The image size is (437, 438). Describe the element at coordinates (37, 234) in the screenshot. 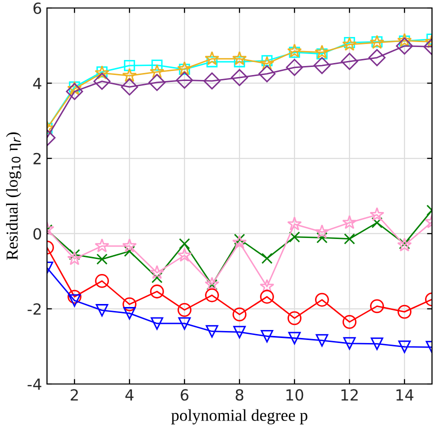

I see `y-tick-label: 0` at that location.